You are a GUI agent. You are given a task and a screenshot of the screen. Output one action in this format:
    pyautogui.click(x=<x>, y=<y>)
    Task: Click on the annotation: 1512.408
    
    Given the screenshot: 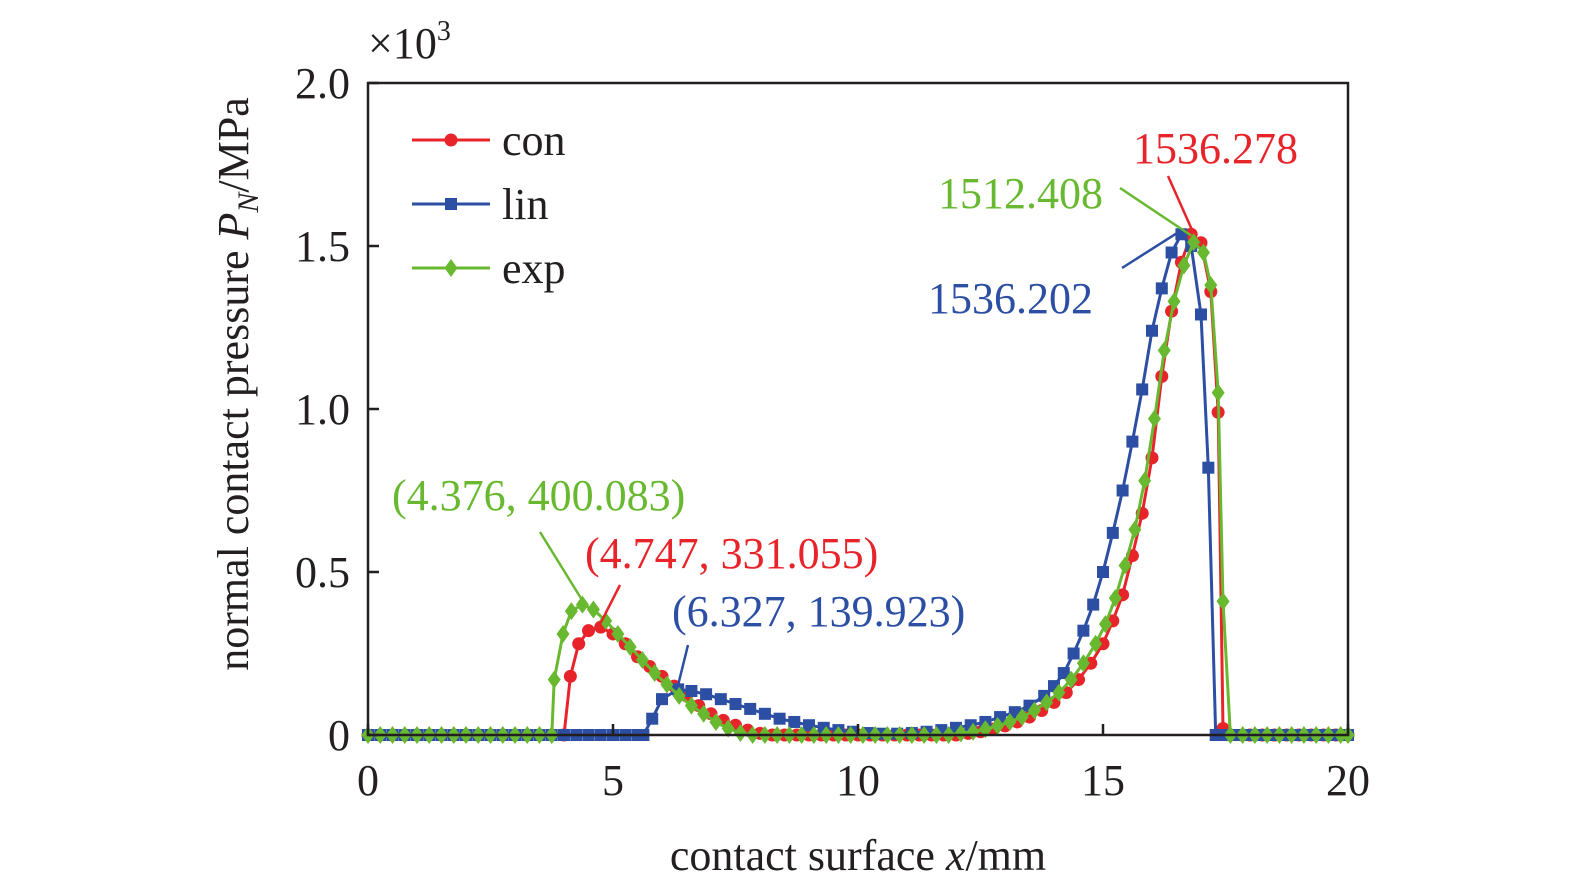 What is the action you would take?
    pyautogui.click(x=1065, y=203)
    